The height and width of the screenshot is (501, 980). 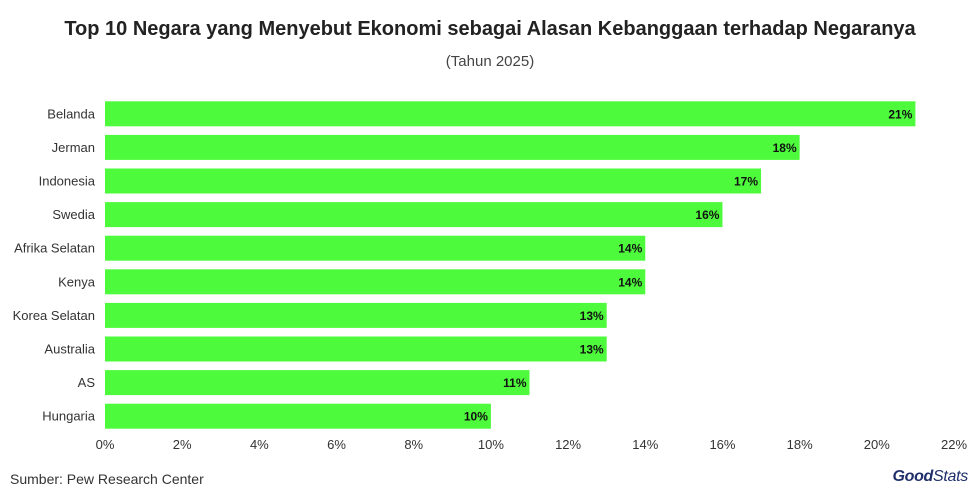 What do you see at coordinates (900, 114) in the screenshot?
I see `value-label: 21%` at bounding box center [900, 114].